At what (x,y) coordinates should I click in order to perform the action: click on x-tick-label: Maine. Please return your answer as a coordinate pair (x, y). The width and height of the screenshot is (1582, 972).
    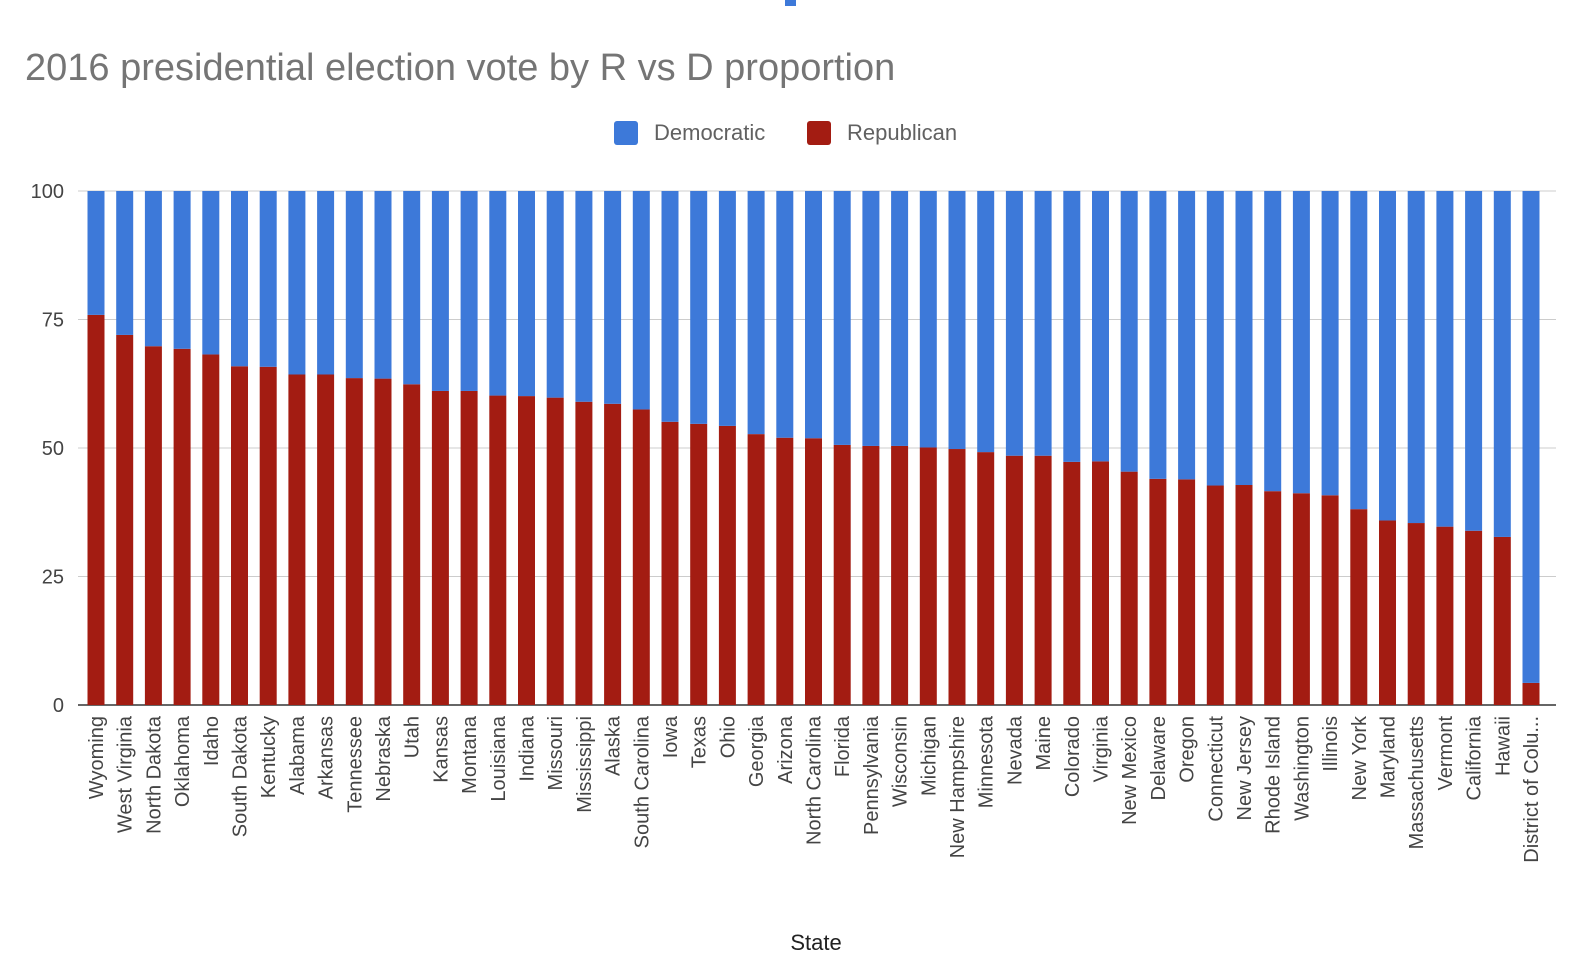
    Looking at the image, I should click on (1044, 743).